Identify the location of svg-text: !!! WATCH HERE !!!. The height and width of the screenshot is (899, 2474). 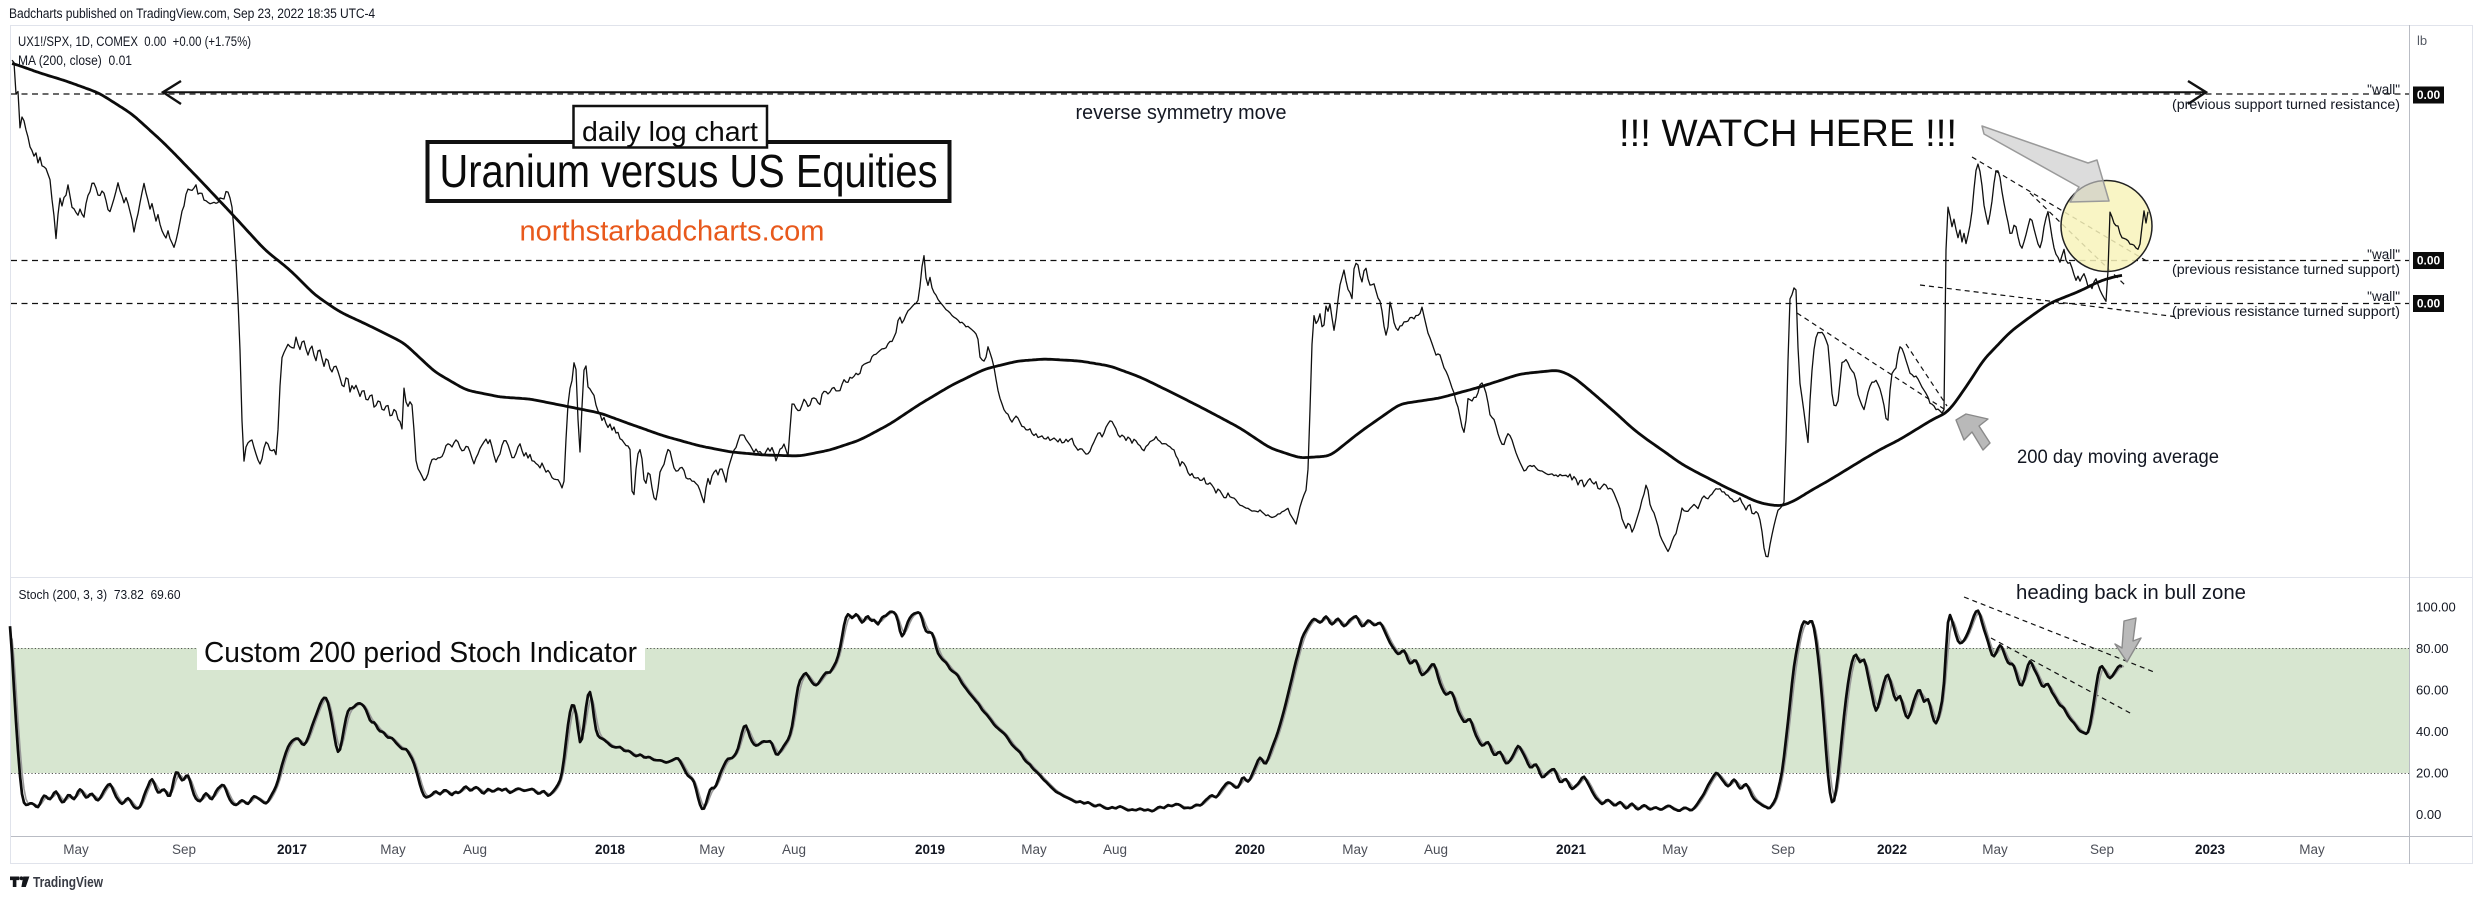
(1788, 134).